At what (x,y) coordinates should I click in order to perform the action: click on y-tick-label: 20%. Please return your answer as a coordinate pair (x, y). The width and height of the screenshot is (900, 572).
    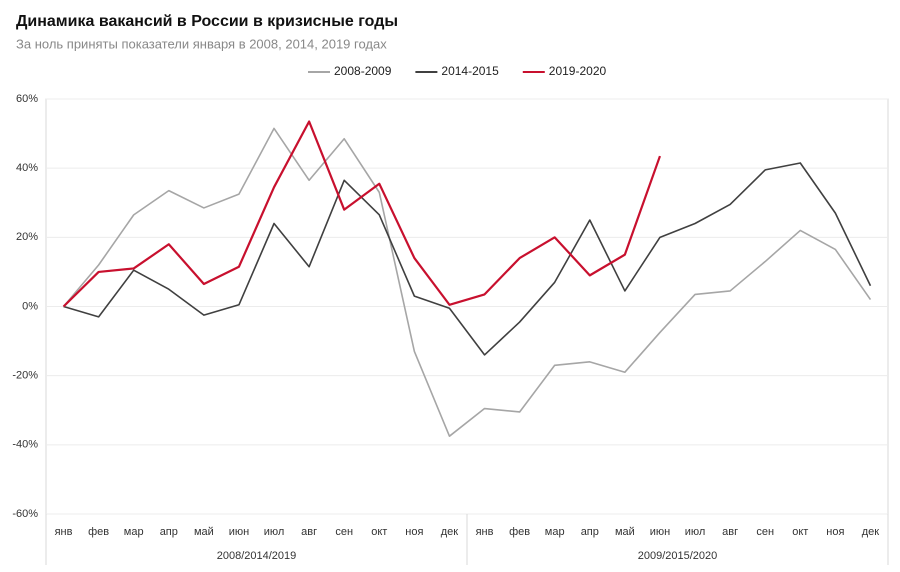
    Looking at the image, I should click on (27, 237).